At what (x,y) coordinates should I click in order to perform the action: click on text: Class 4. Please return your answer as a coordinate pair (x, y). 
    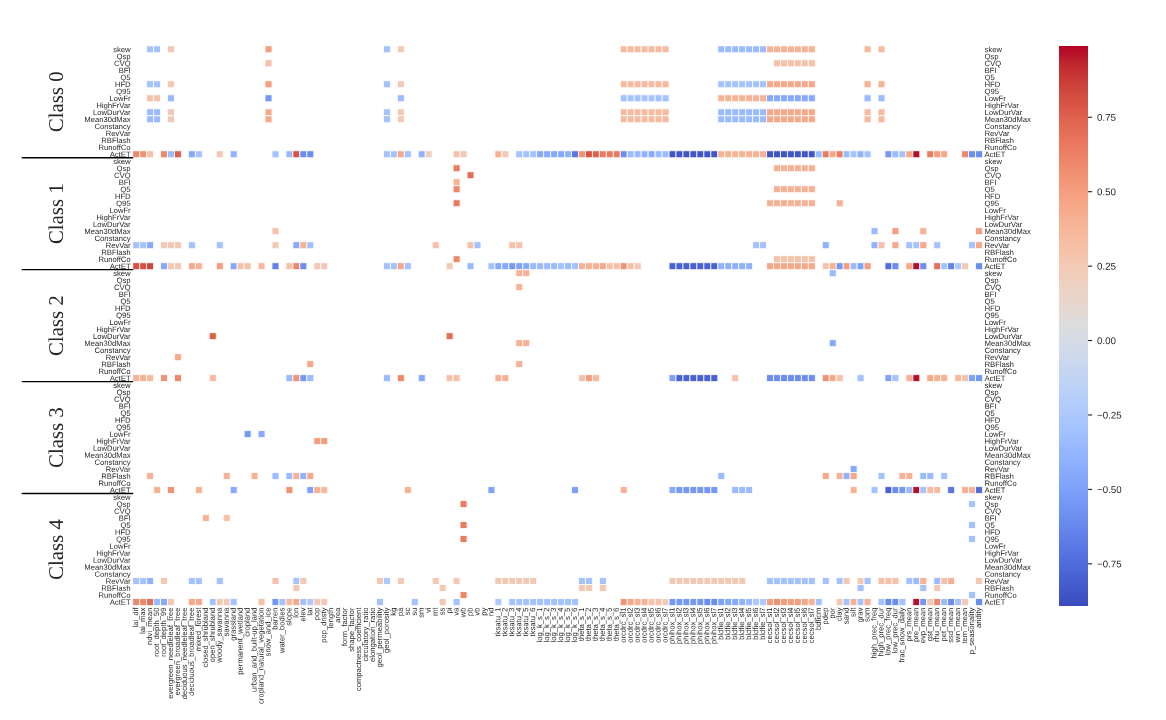
    Looking at the image, I should click on (56, 549).